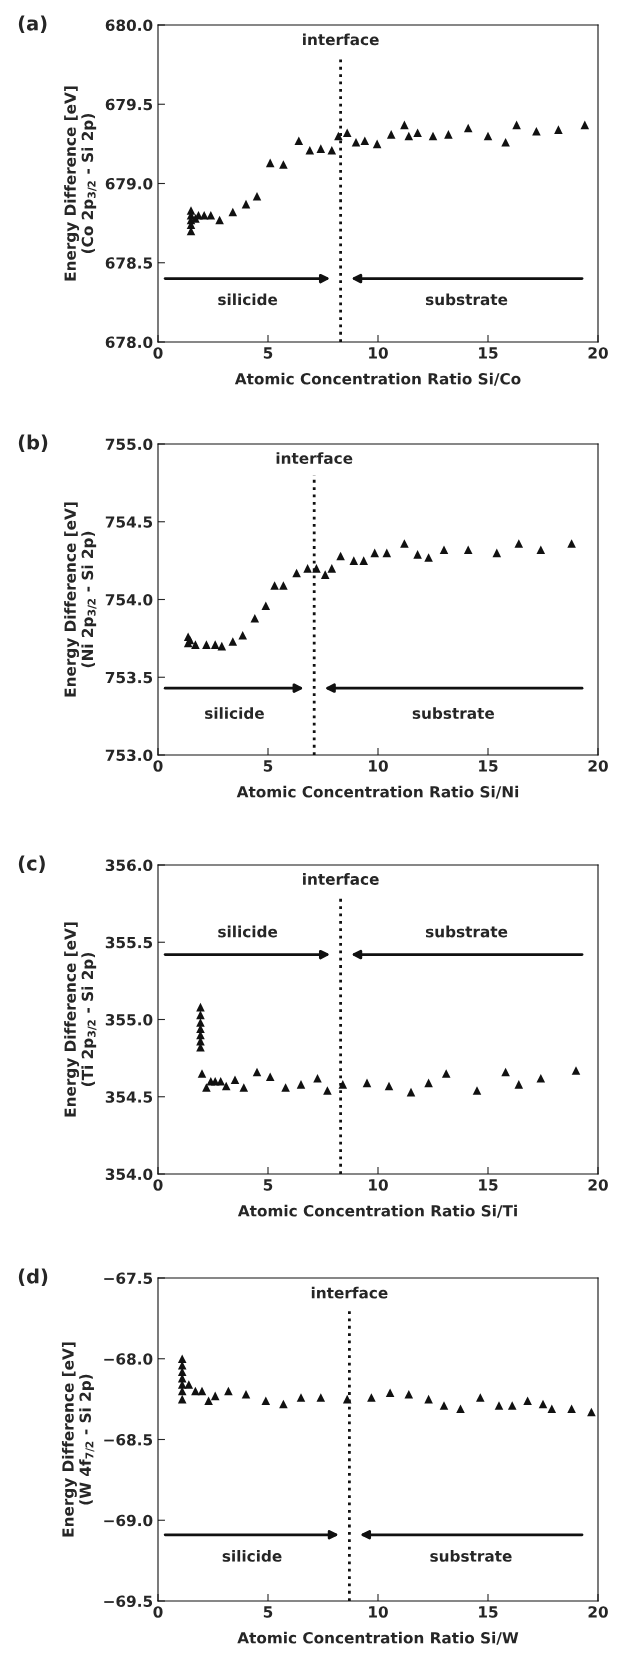 The width and height of the screenshot is (620, 1663). What do you see at coordinates (377, 792) in the screenshot?
I see `x-axis-title: Atomic Concentration Ratio Si/Ni` at bounding box center [377, 792].